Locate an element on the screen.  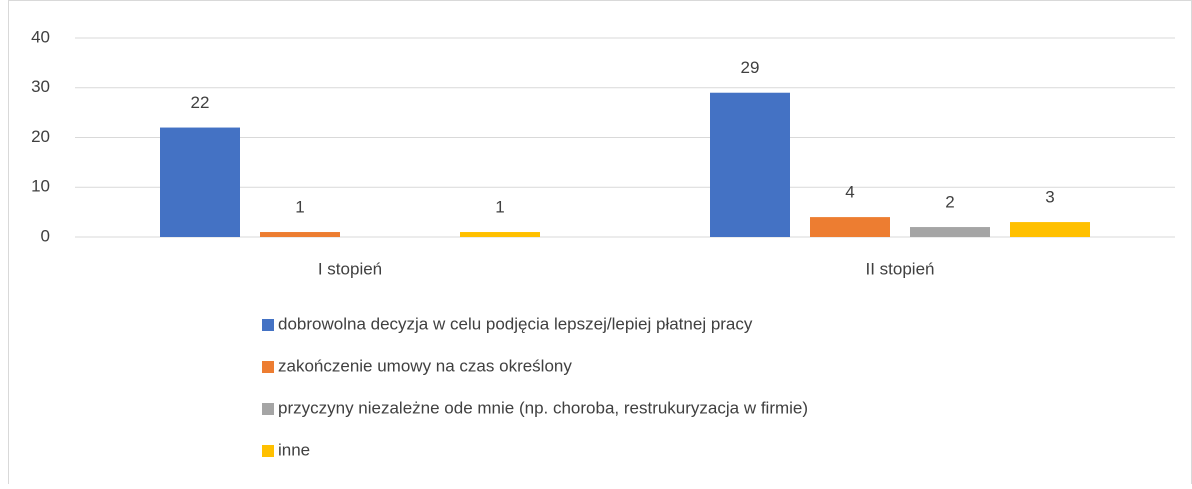
y-tick-label: 30 is located at coordinates (40, 86).